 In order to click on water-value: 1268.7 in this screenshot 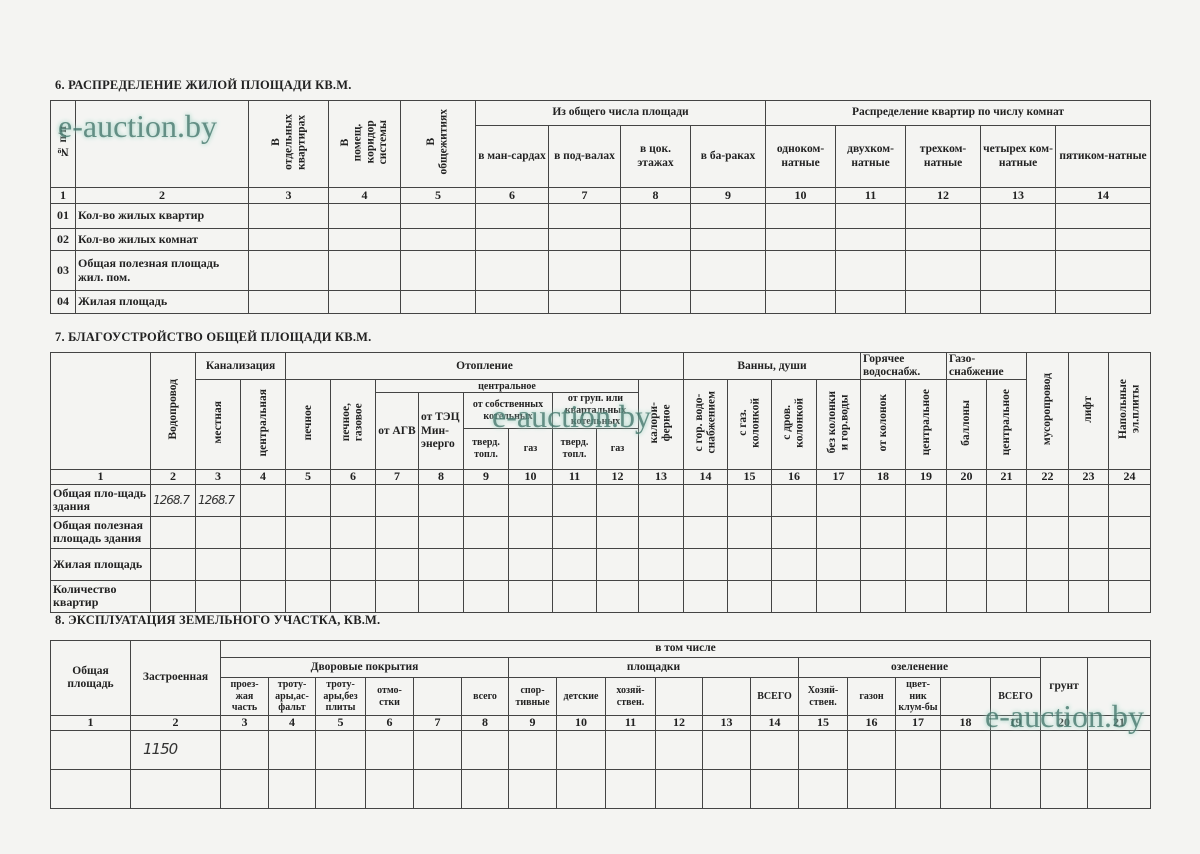, I will do `click(173, 500)`.